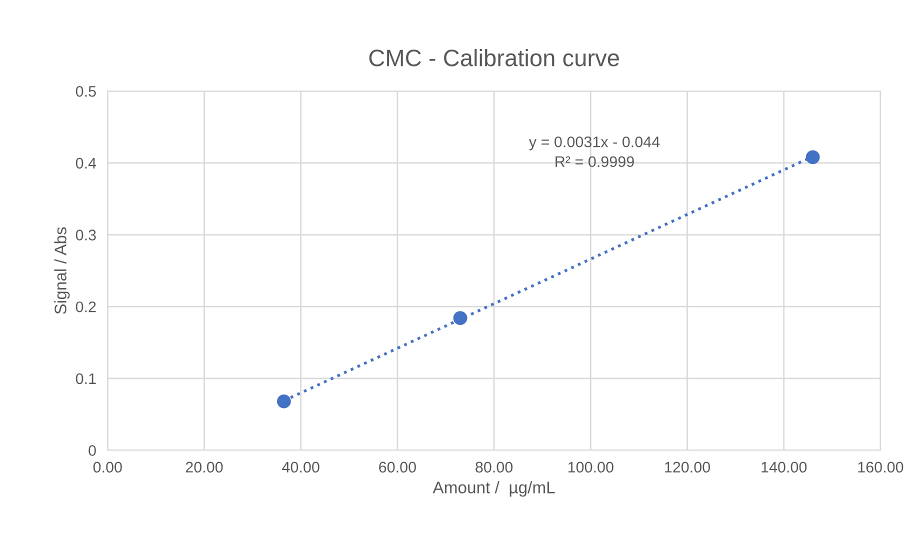  What do you see at coordinates (591, 467) in the screenshot?
I see `x-tick-label: 100.00` at bounding box center [591, 467].